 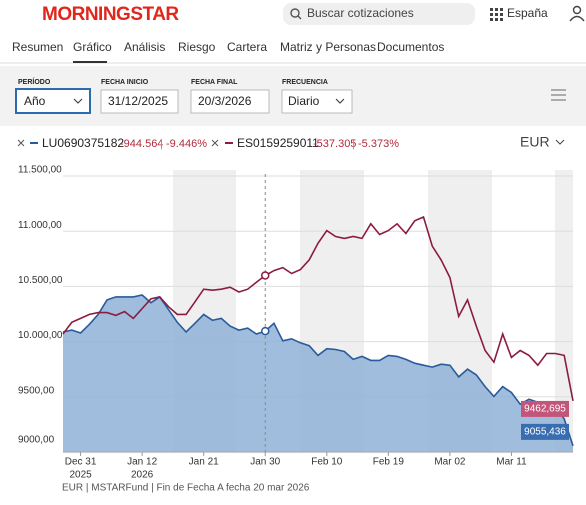 What do you see at coordinates (197, 47) in the screenshot?
I see `tab: Riesgo` at bounding box center [197, 47].